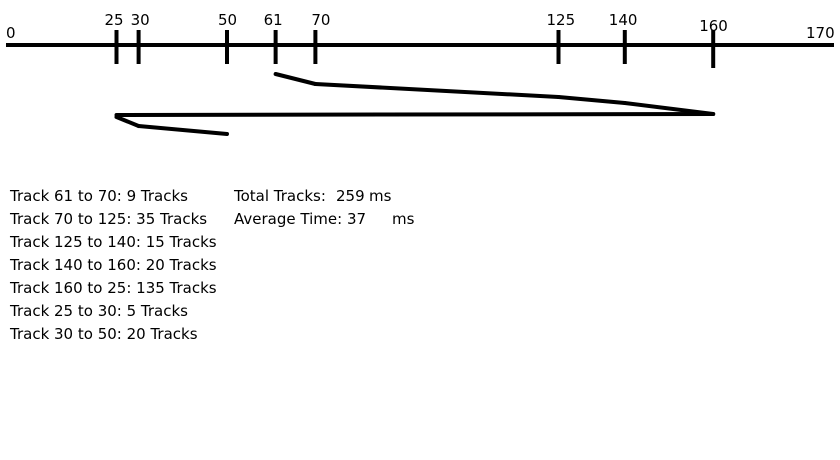 Image resolution: width=840 pixels, height=460 pixels. What do you see at coordinates (357, 219) in the screenshot?
I see `average-time-value: 37` at bounding box center [357, 219].